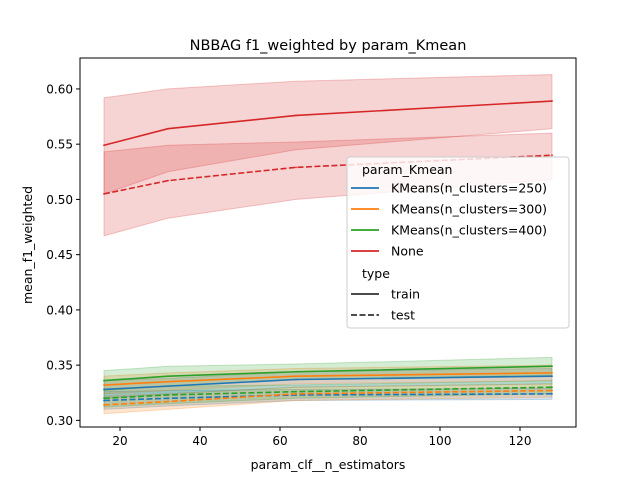 This screenshot has width=640, height=480. Describe the element at coordinates (520, 441) in the screenshot. I see `x-tick-label: 120` at that location.